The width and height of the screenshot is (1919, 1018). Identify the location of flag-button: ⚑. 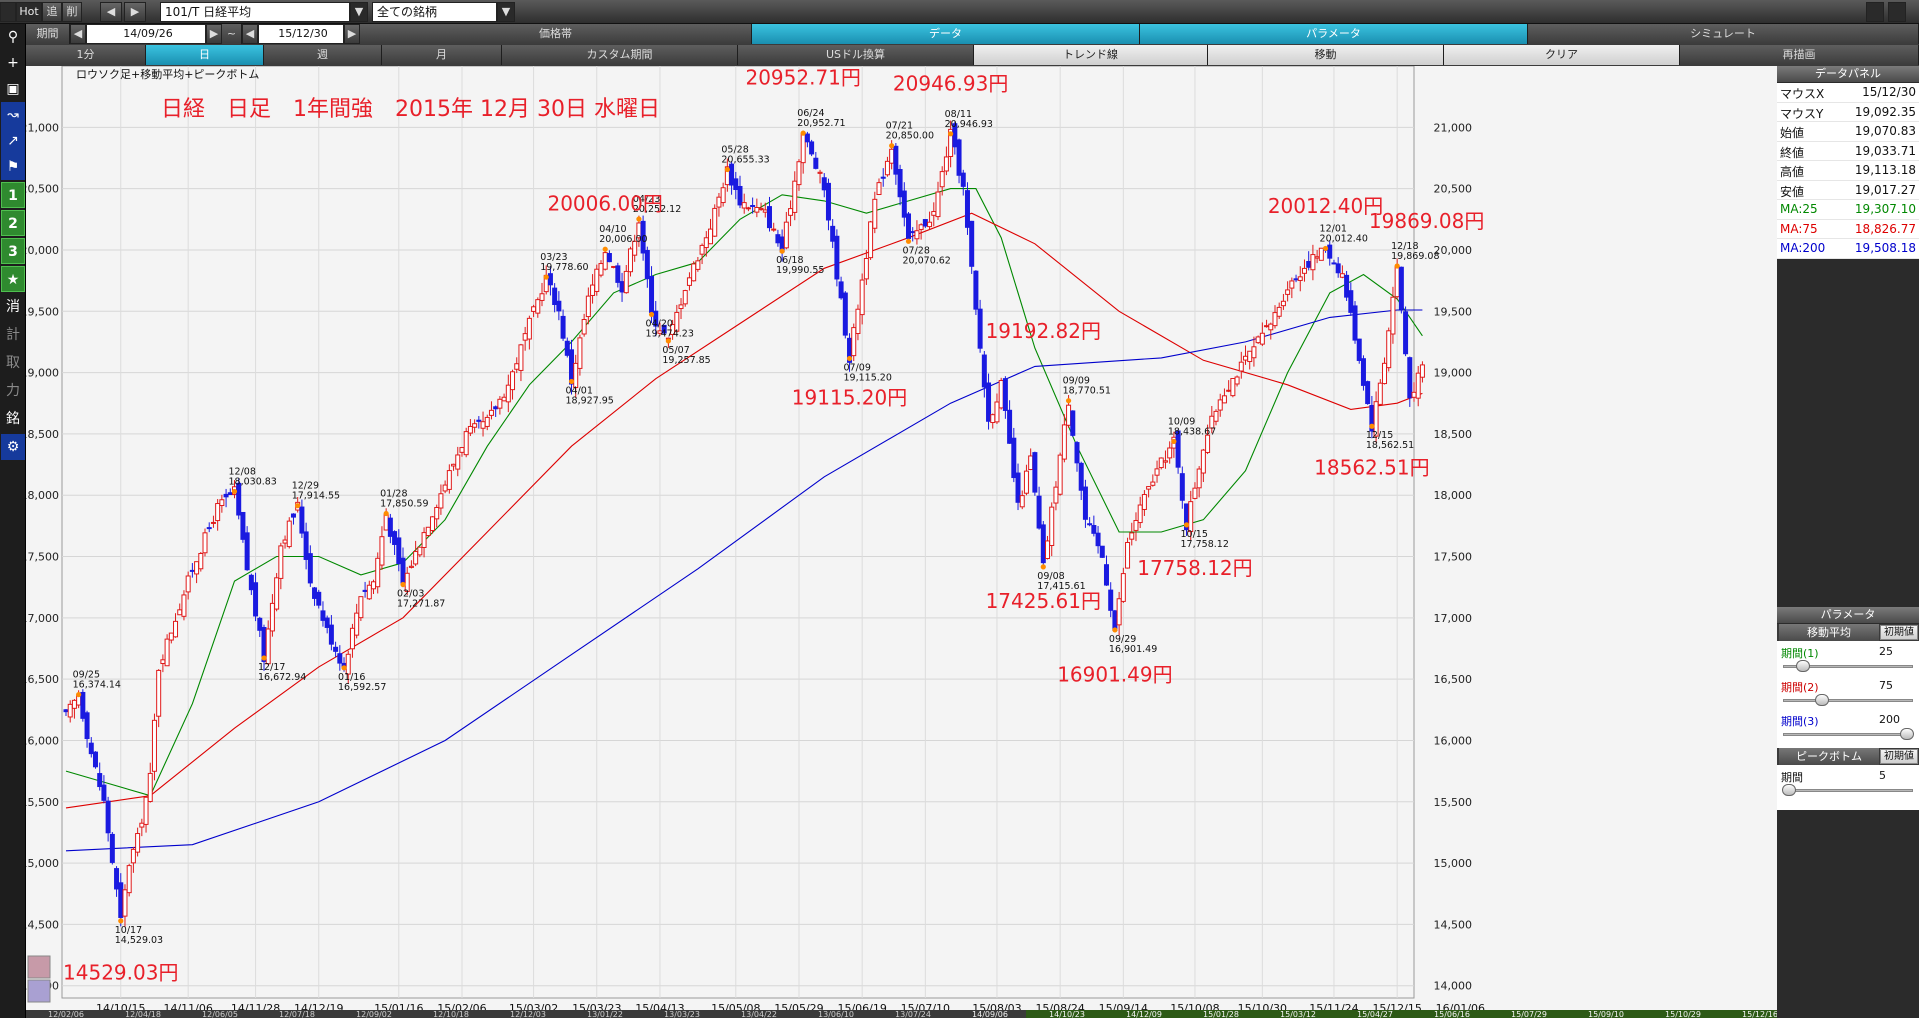
(13, 167).